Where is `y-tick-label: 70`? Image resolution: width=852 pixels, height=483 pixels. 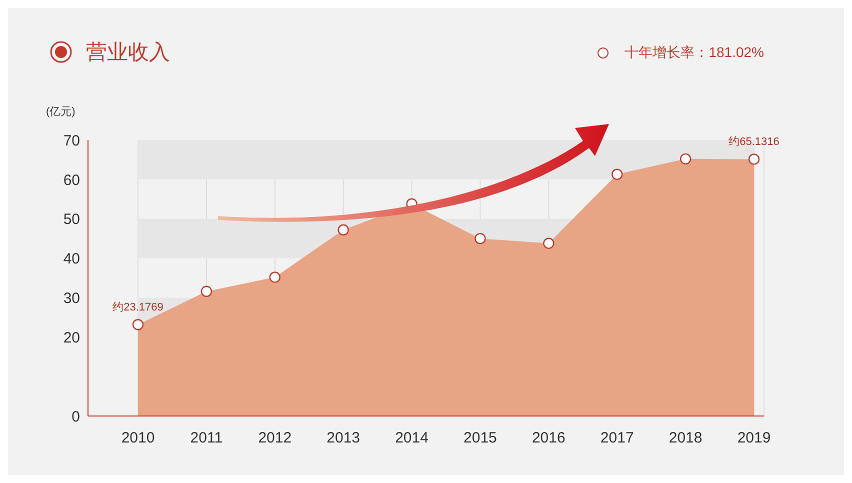 y-tick-label: 70 is located at coordinates (71, 141).